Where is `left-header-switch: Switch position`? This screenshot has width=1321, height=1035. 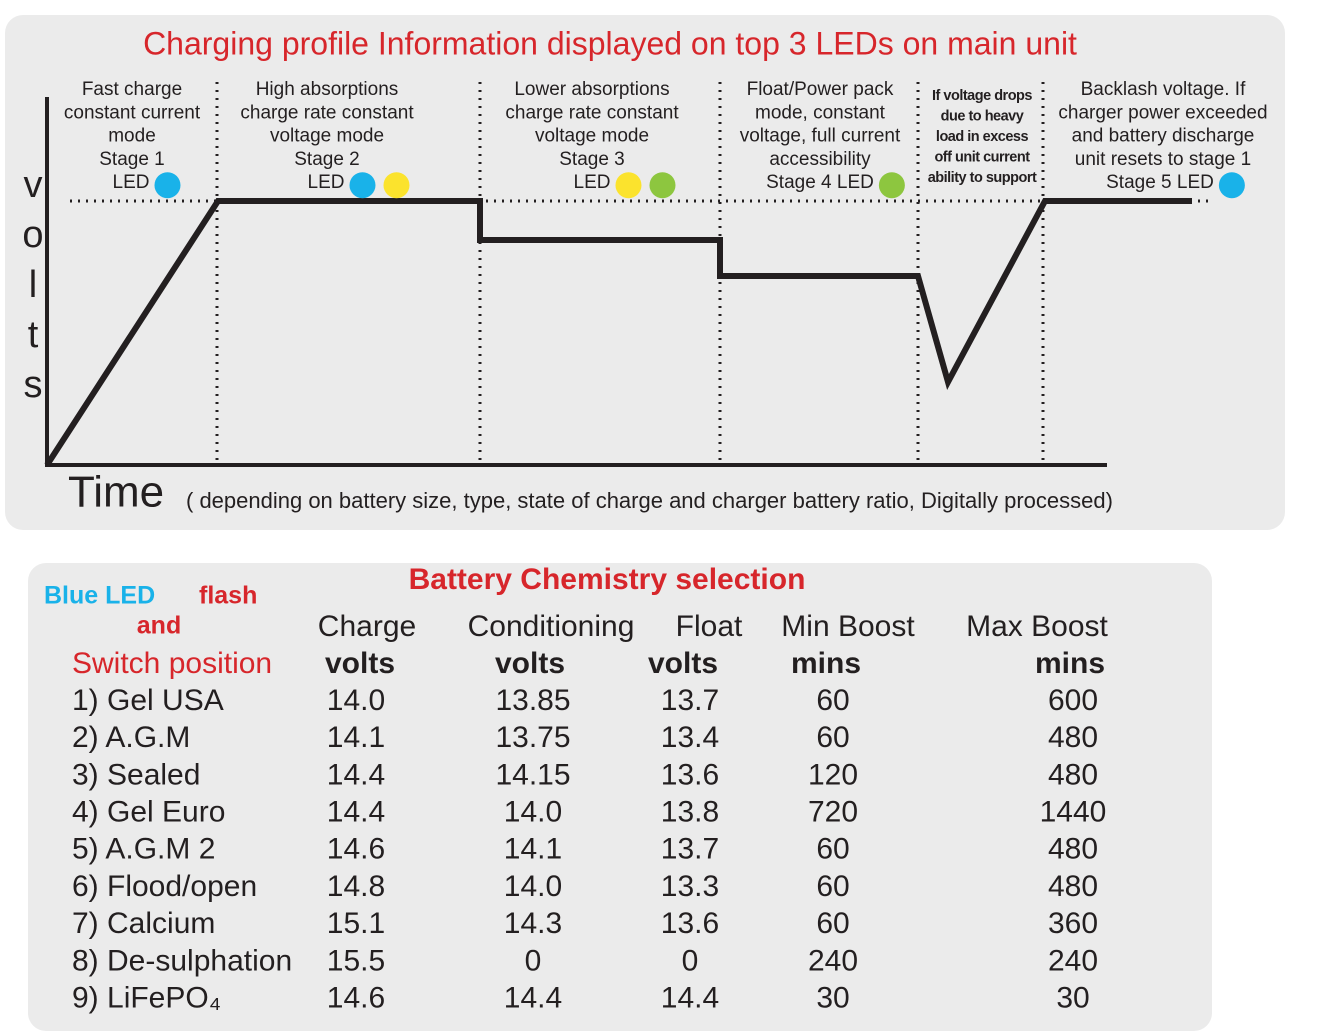
left-header-switch: Switch position is located at coordinates (172, 663).